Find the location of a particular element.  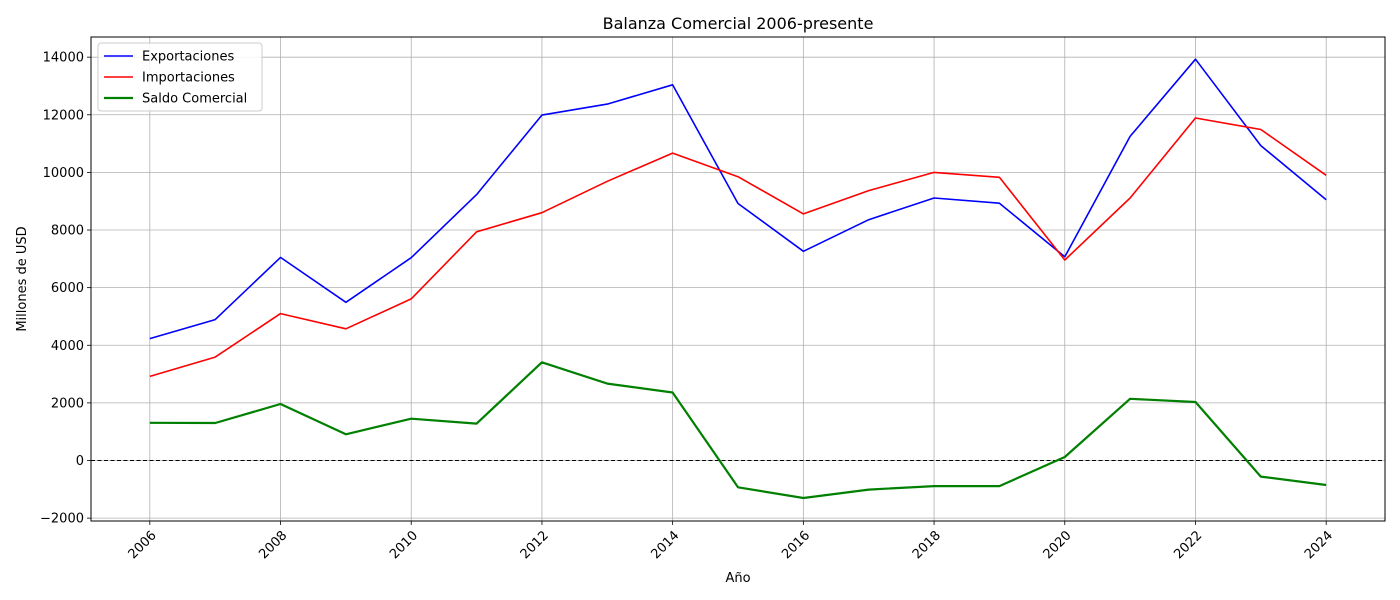

x-tick-label: 2016 is located at coordinates (796, 545).